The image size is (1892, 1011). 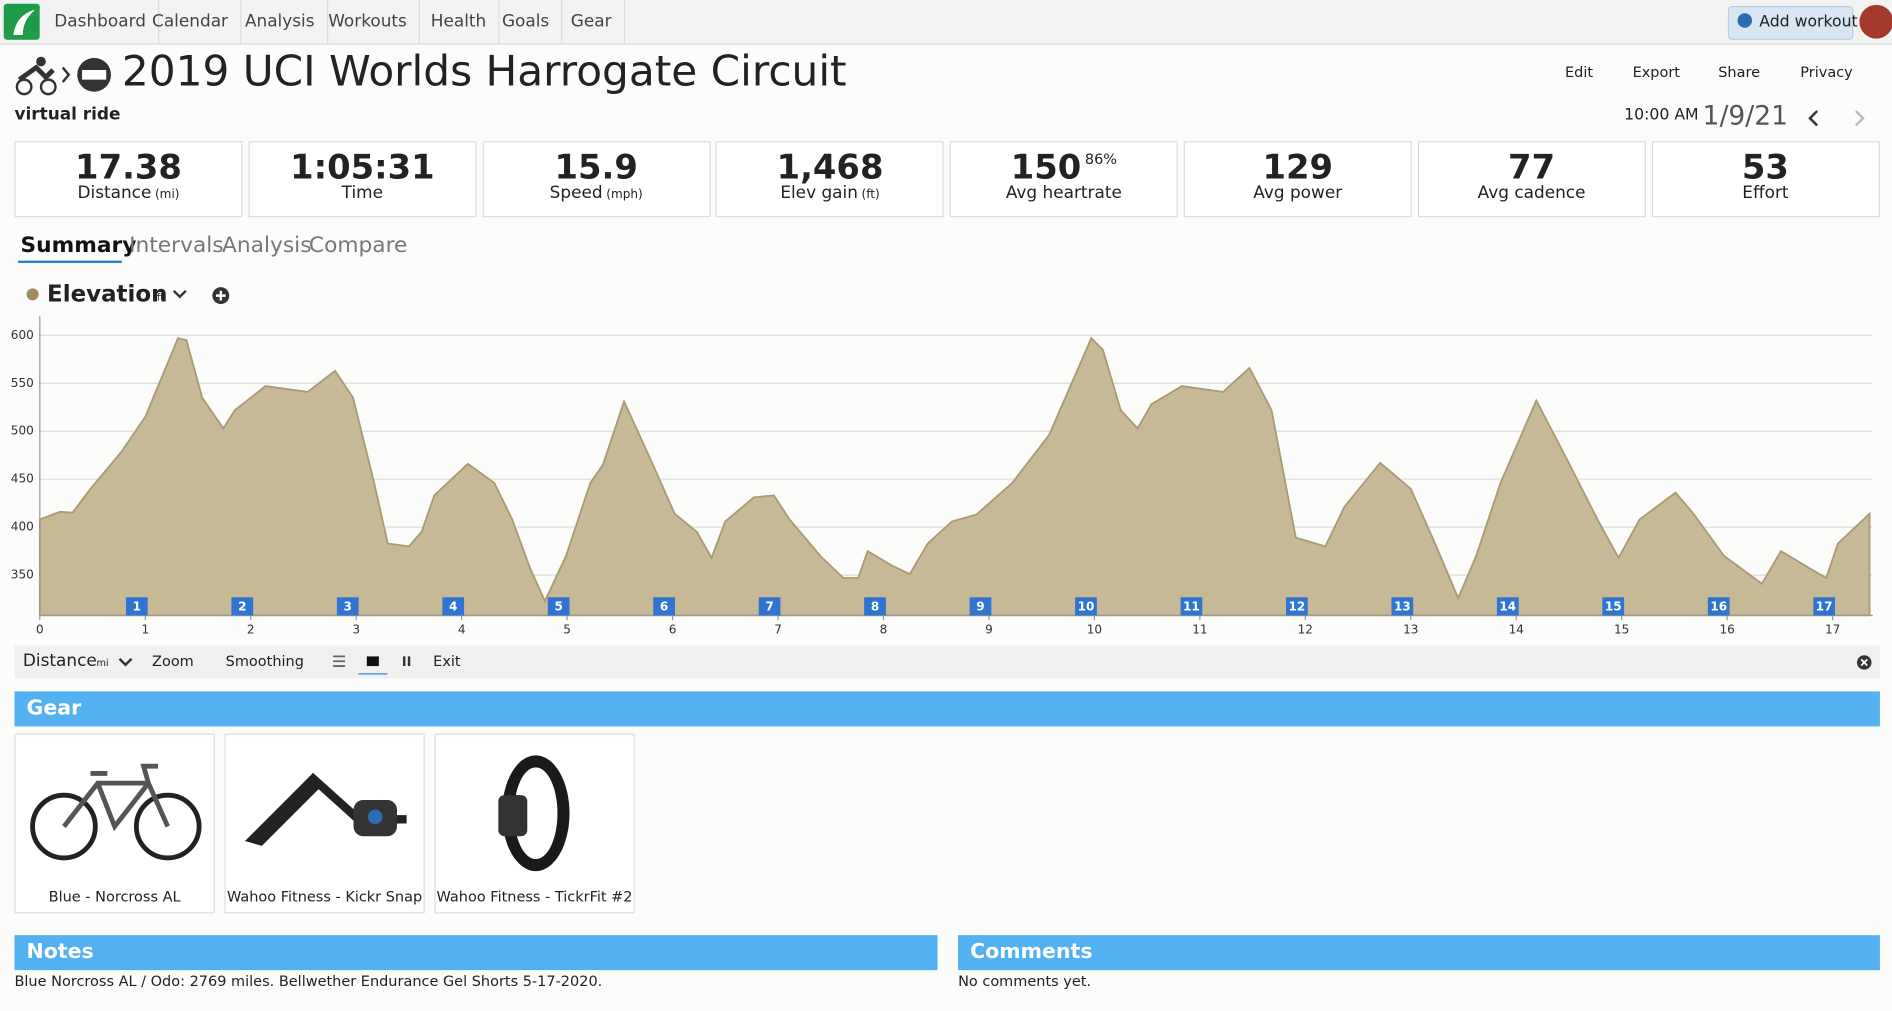 I want to click on gear-card: Wahoo Fitness - TickrFit #2, so click(x=534, y=823).